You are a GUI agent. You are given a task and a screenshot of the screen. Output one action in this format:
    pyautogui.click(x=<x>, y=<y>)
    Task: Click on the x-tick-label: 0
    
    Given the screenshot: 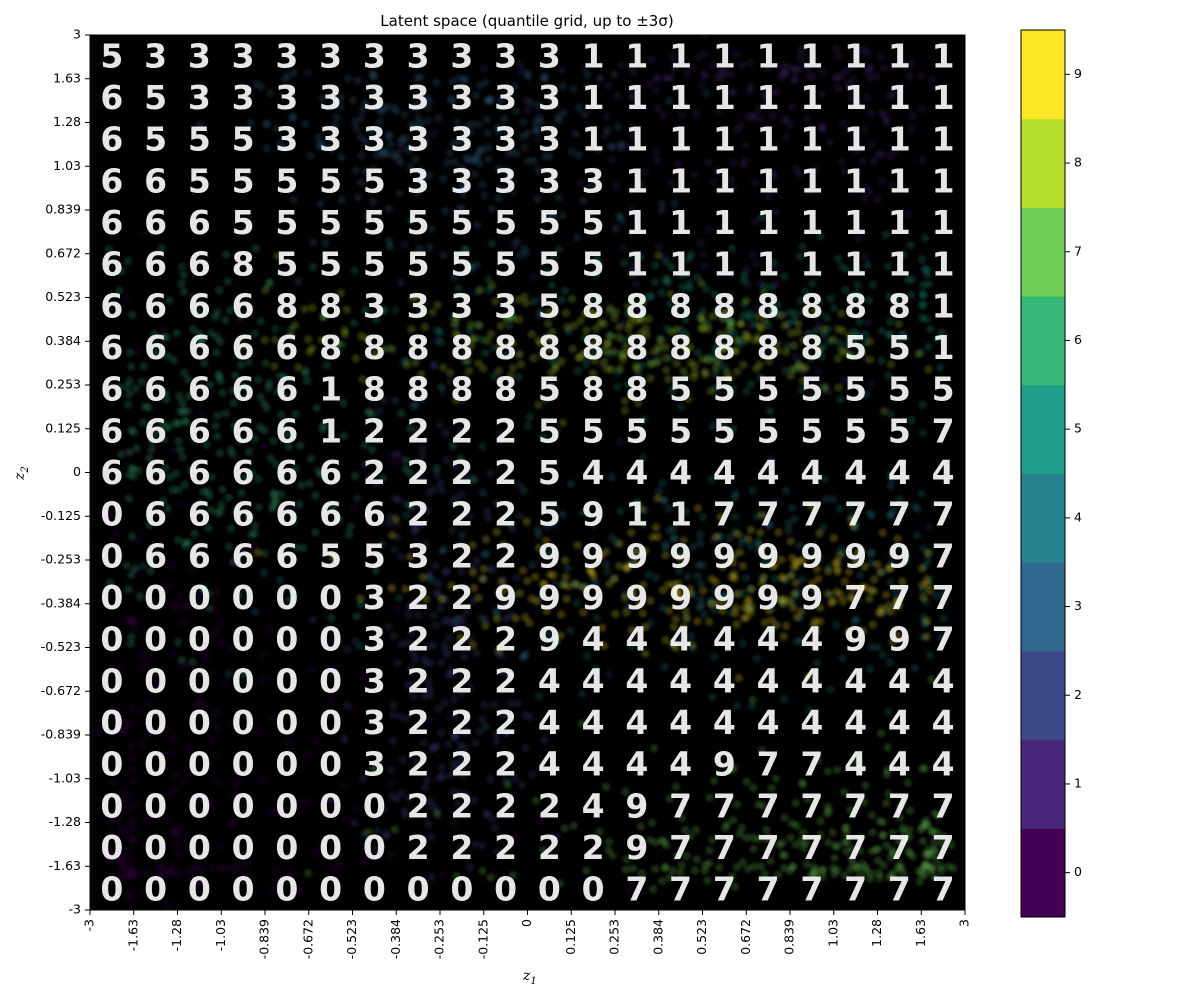 What is the action you would take?
    pyautogui.click(x=526, y=923)
    